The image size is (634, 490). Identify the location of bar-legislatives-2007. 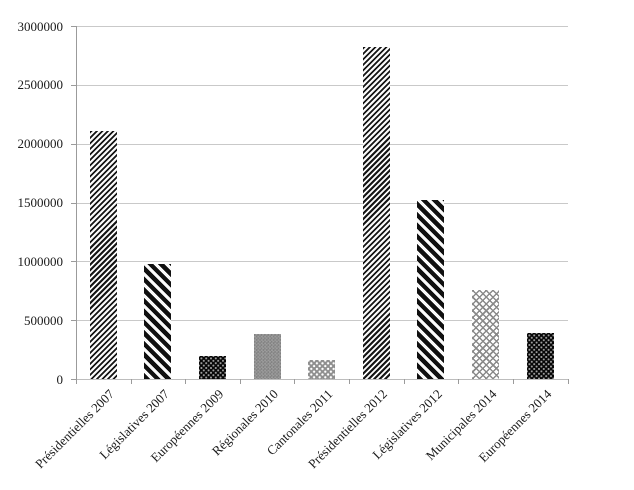
(158, 321).